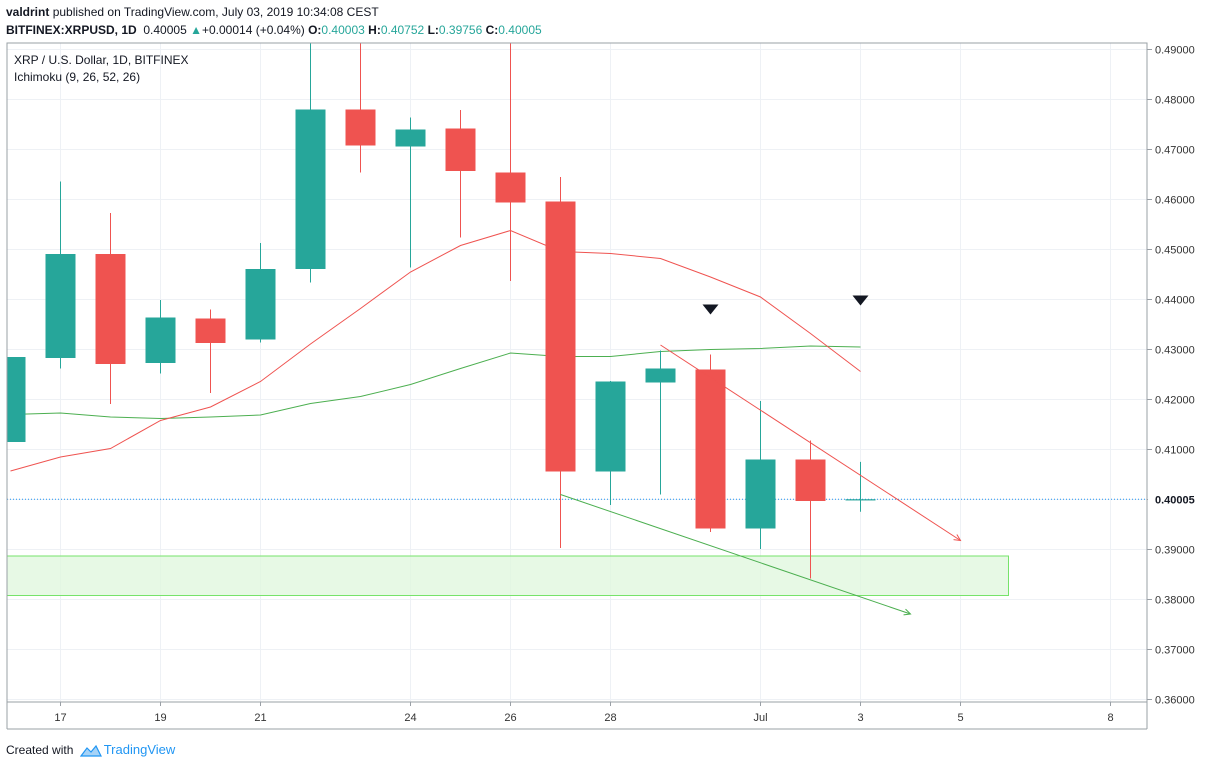 The width and height of the screenshot is (1214, 768). I want to click on x-tick-label: 24, so click(410, 718).